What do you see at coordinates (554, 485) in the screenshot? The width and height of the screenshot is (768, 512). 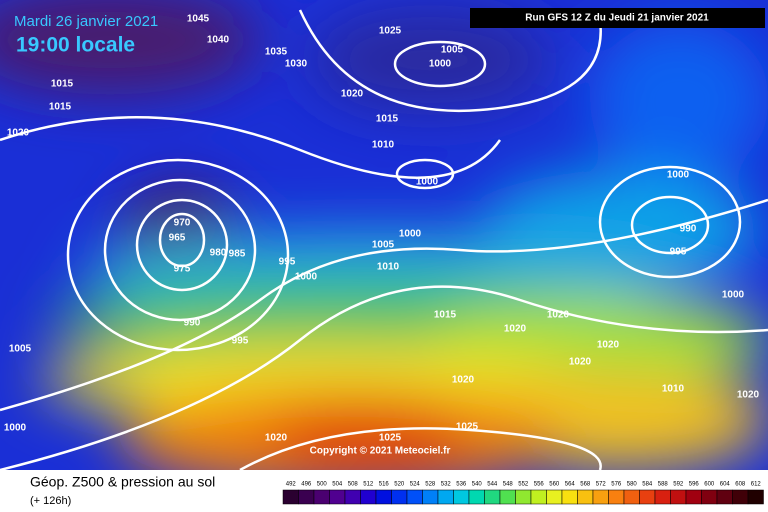 I see `scale-label: 560` at bounding box center [554, 485].